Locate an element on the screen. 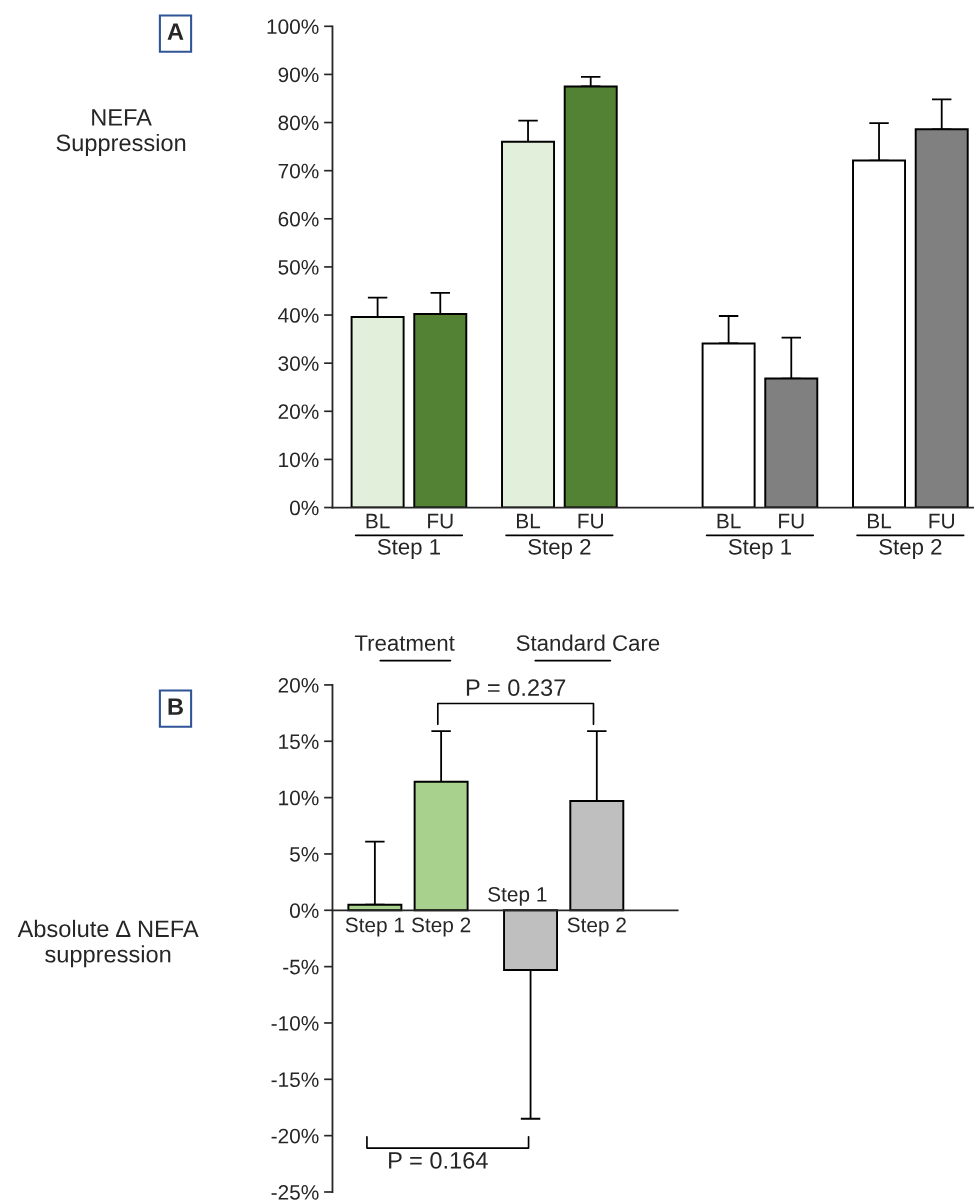 The height and width of the screenshot is (1201, 975). y-tick-label: 5% is located at coordinates (304, 854).